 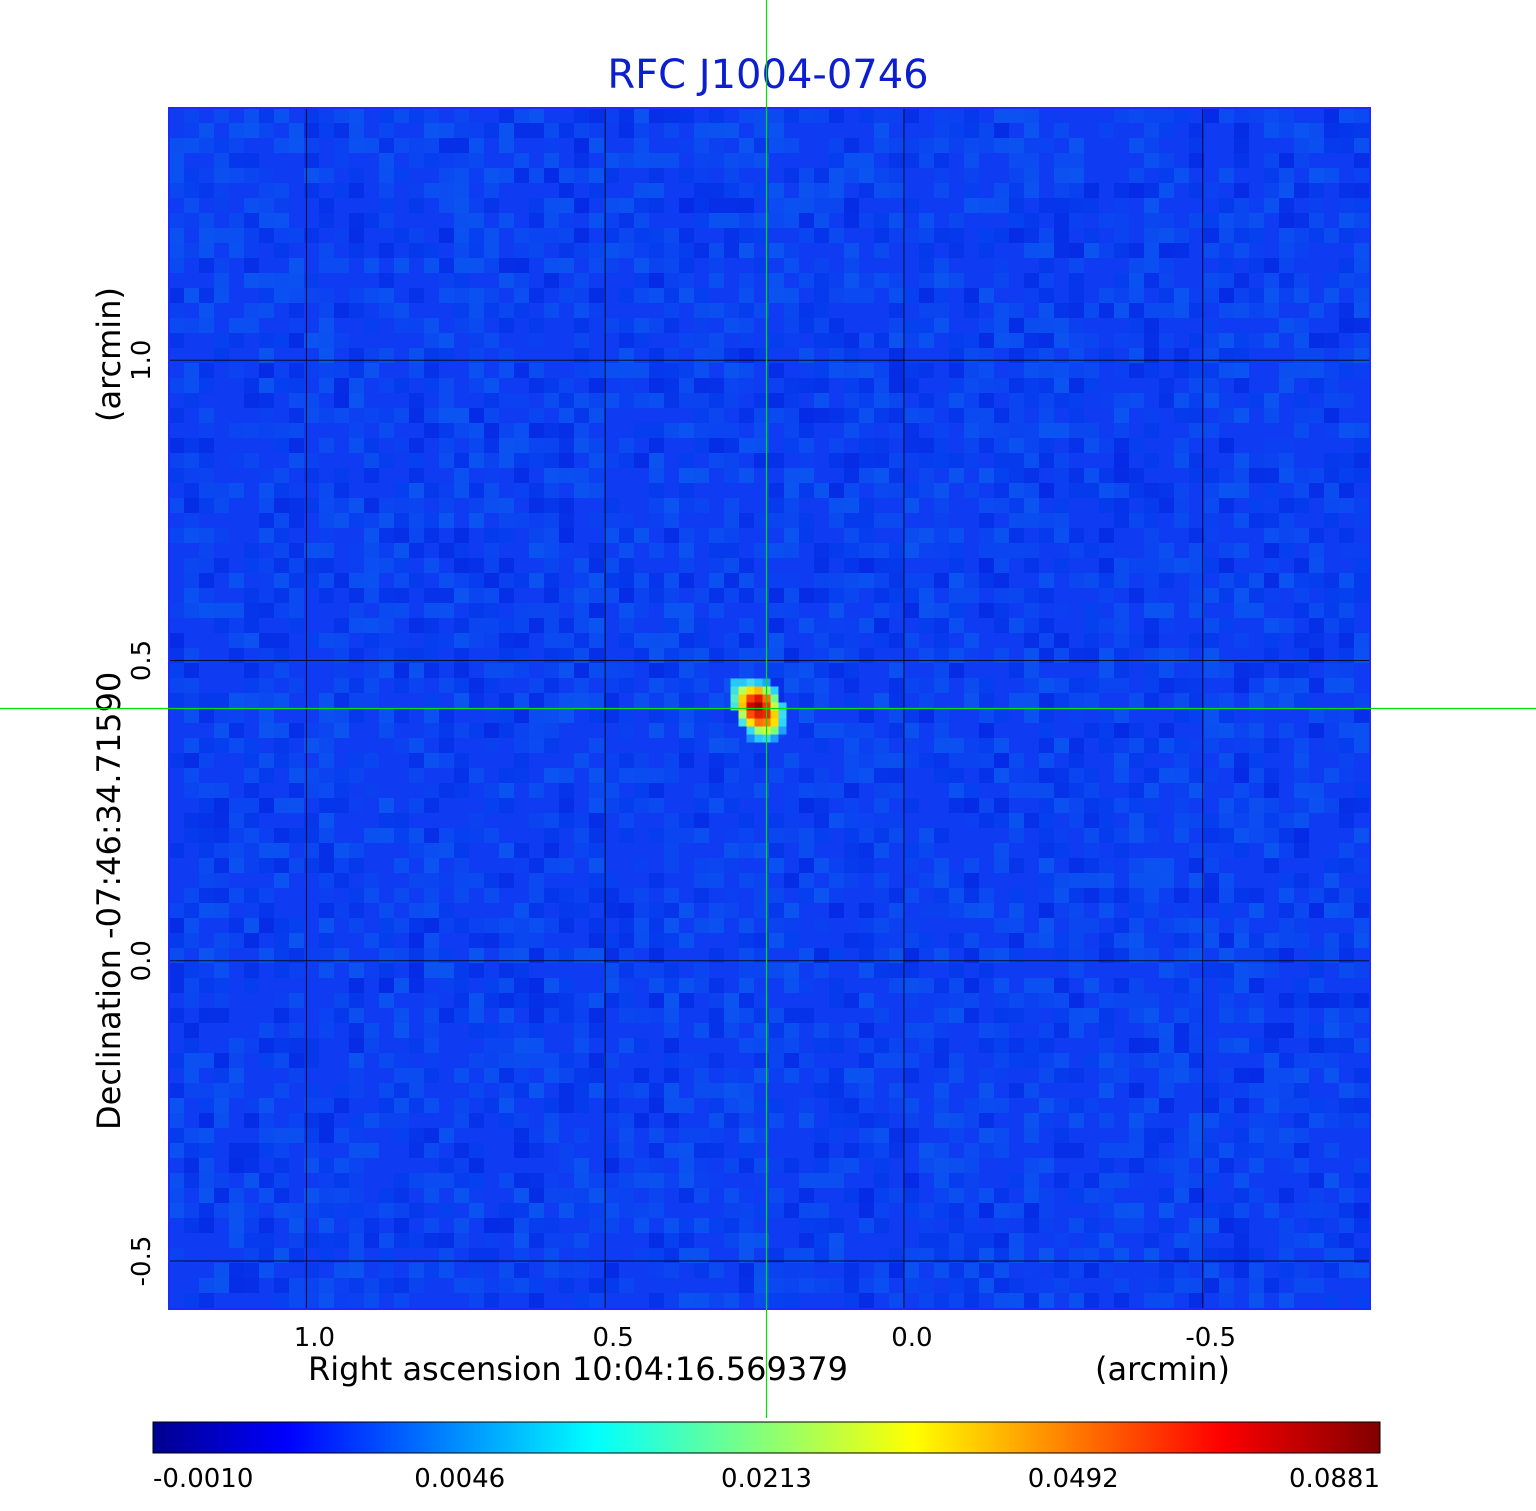 What do you see at coordinates (142, 1261) in the screenshot?
I see `y-tick-label: -0.5` at bounding box center [142, 1261].